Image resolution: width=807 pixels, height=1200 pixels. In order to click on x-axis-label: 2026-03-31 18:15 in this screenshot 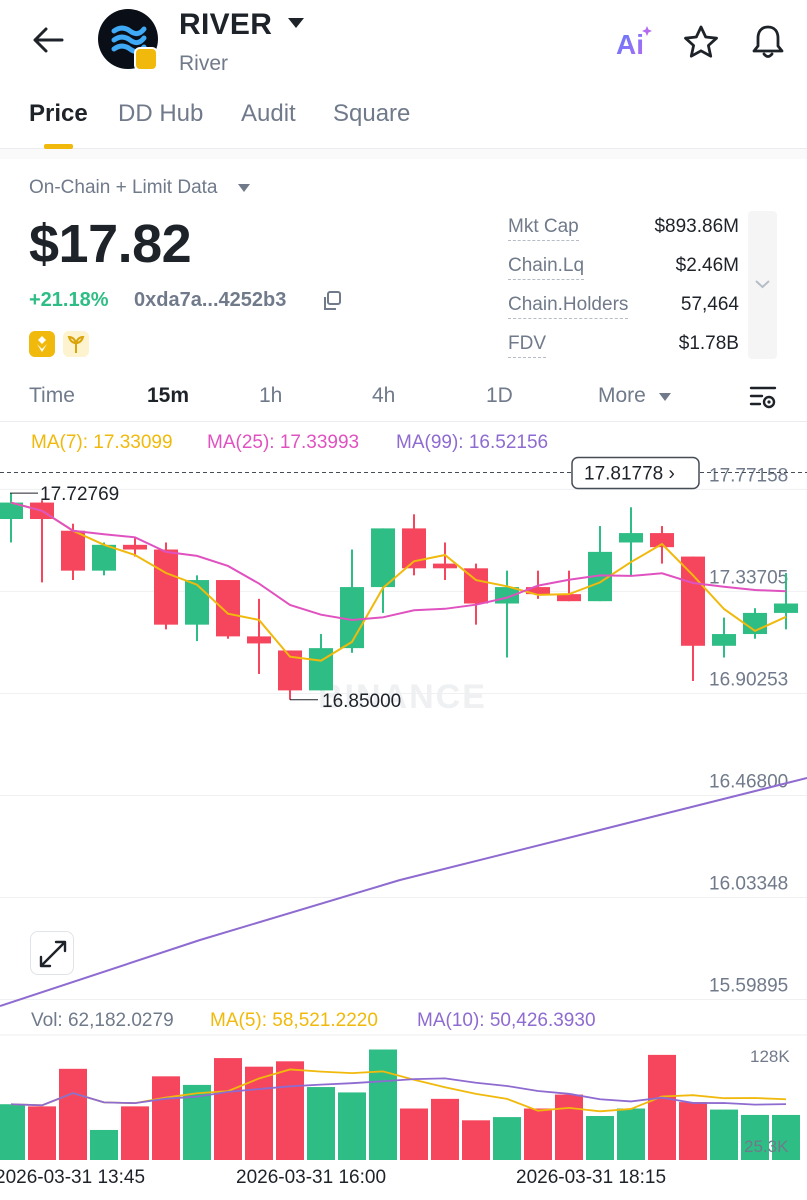, I will do `click(591, 1177)`.